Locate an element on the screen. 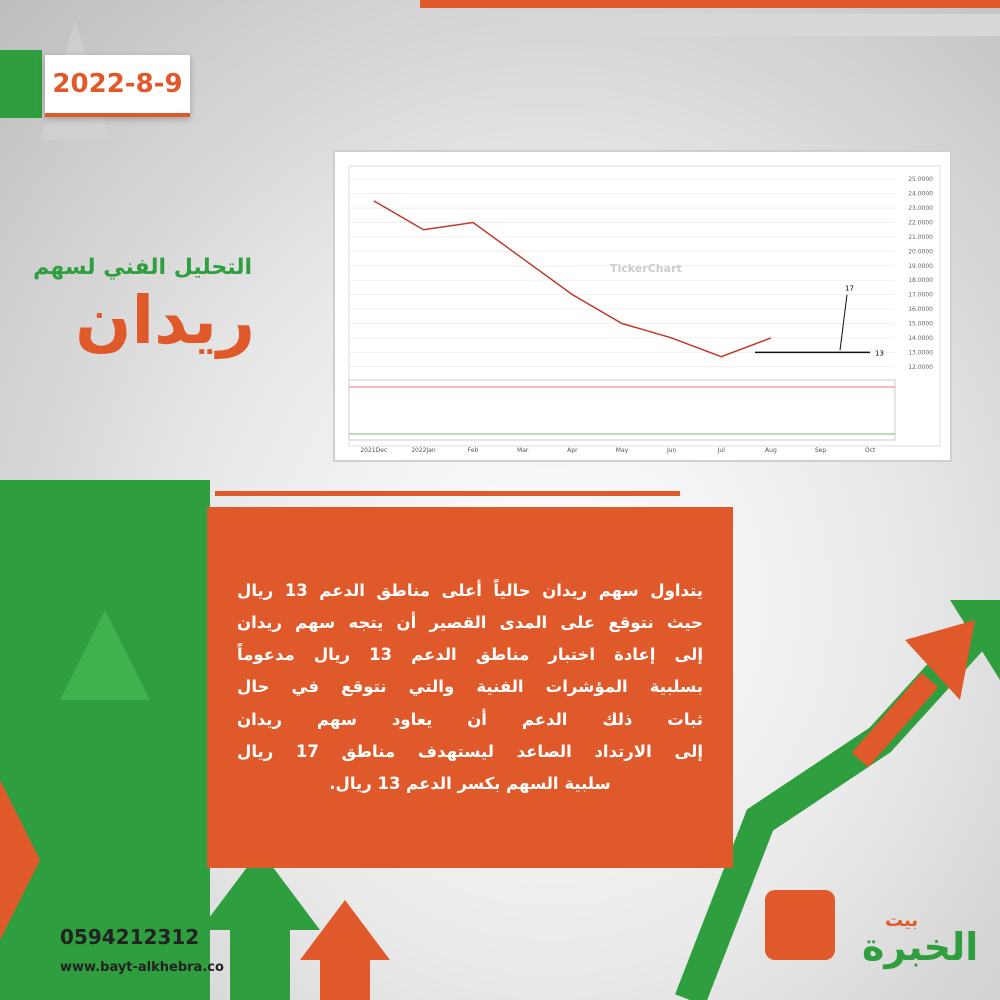 This screenshot has width=1000, height=1000. y-tick-label: 23.0000 is located at coordinates (920, 208).